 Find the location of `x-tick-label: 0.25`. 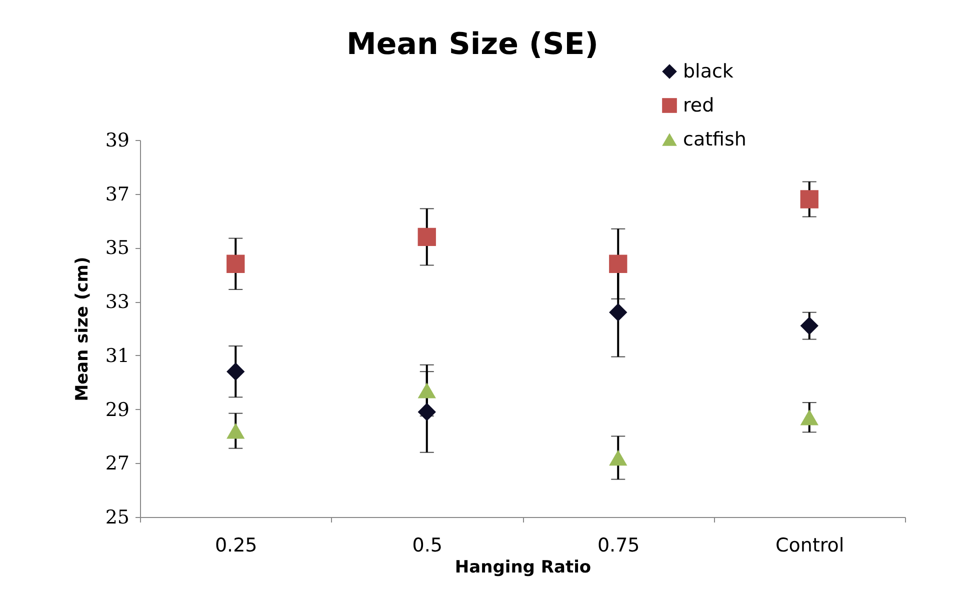

x-tick-label: 0.25 is located at coordinates (236, 545).